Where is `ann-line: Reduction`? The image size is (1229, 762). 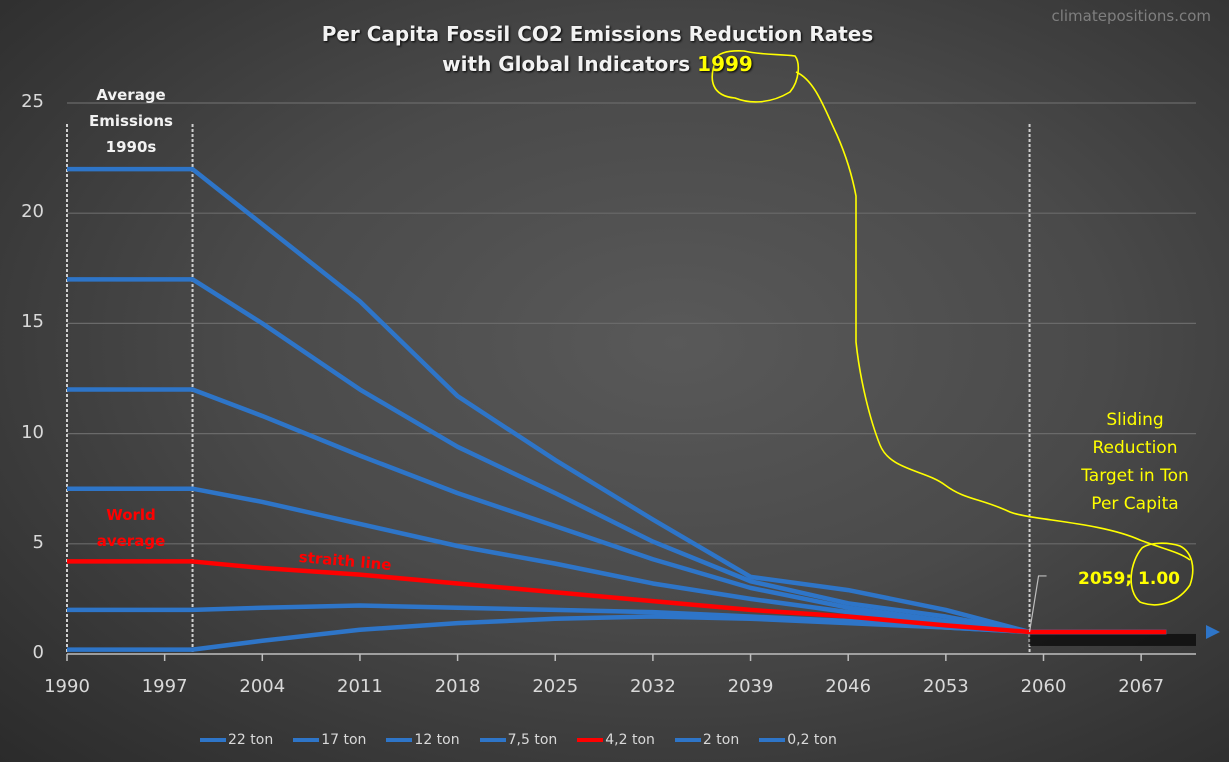
ann-line: Reduction is located at coordinates (1135, 448).